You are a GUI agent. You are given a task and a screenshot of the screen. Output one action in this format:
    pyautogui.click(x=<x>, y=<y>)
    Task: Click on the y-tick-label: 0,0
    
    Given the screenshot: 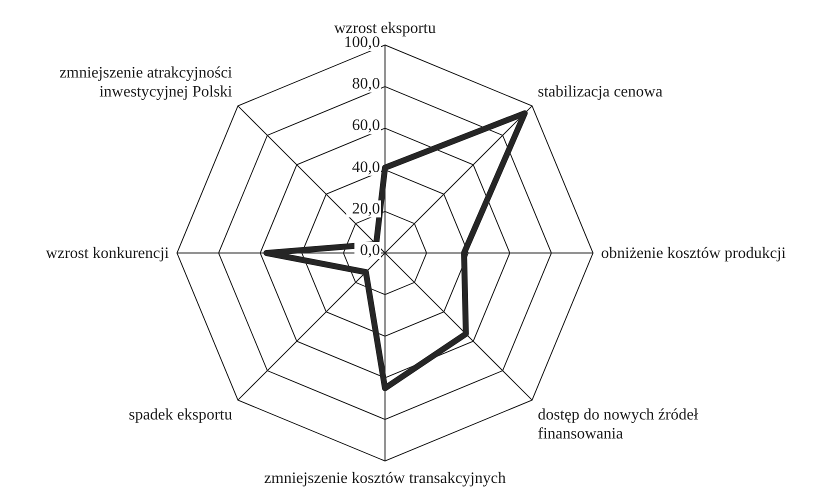 What is the action you would take?
    pyautogui.click(x=370, y=250)
    